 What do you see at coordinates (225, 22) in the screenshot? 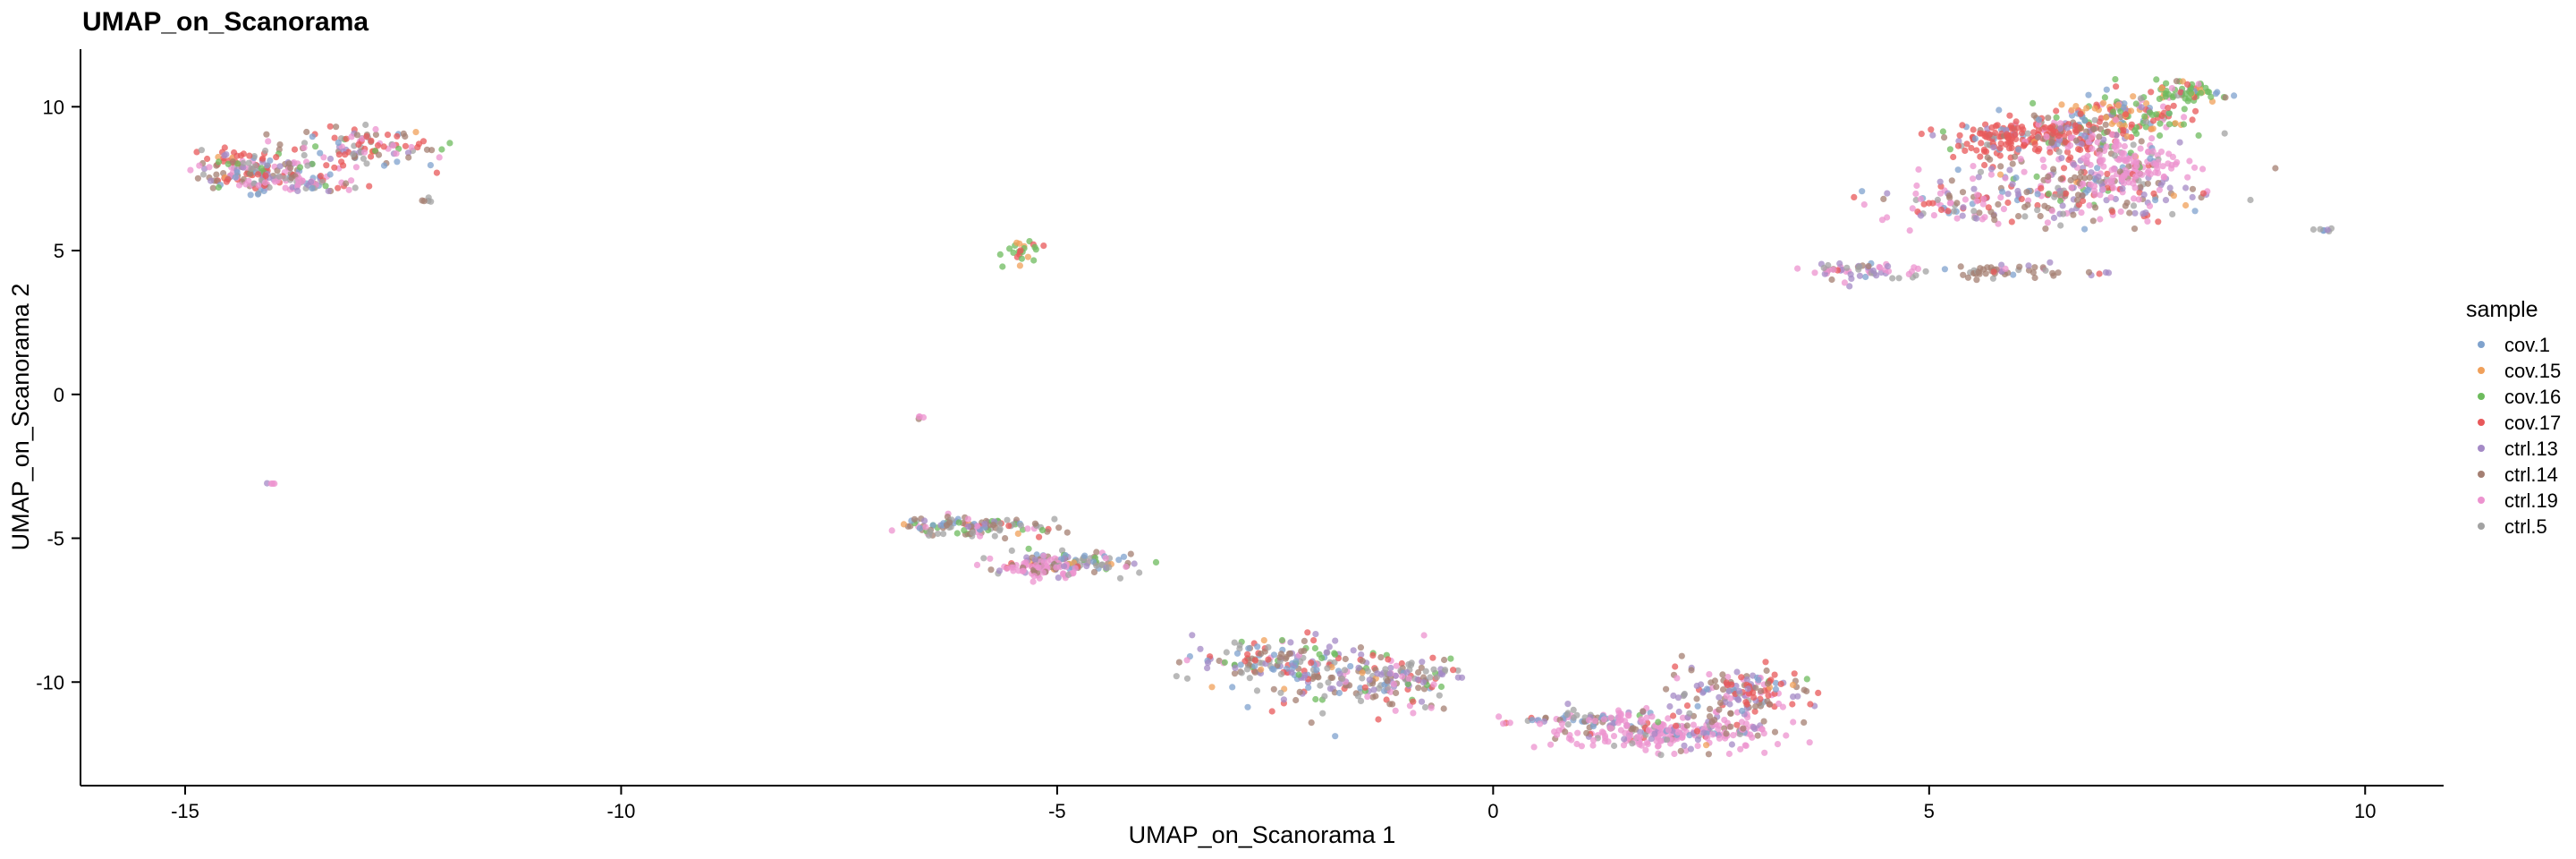
I see `chart-title: UMAP_on_Scanorama` at bounding box center [225, 22].